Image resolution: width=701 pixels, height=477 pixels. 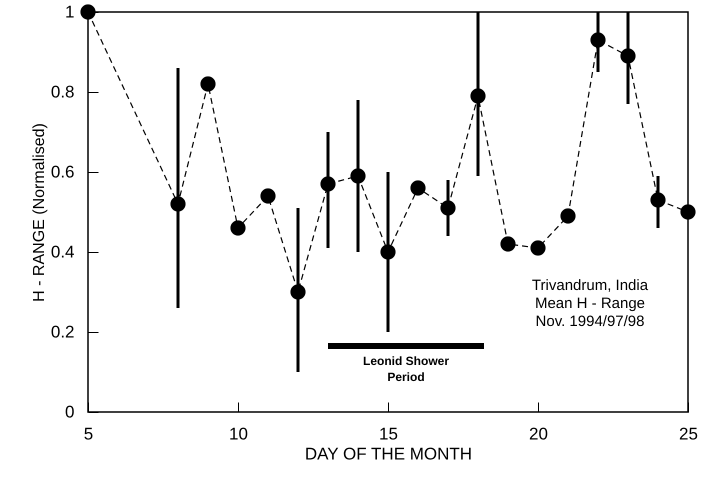 What do you see at coordinates (62, 92) in the screenshot?
I see `y-tick-label: 0.8` at bounding box center [62, 92].